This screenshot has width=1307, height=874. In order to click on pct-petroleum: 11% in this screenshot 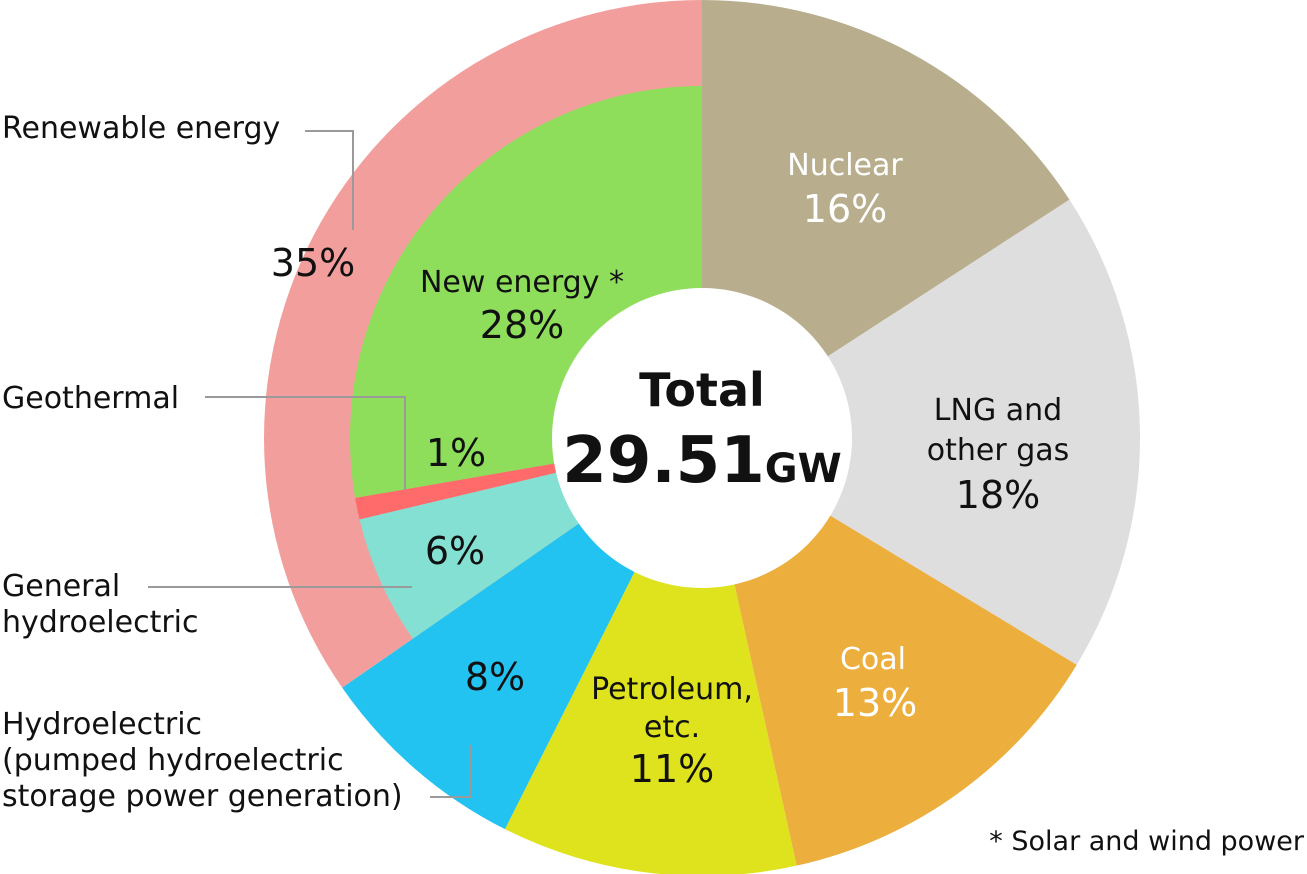, I will do `click(672, 769)`.